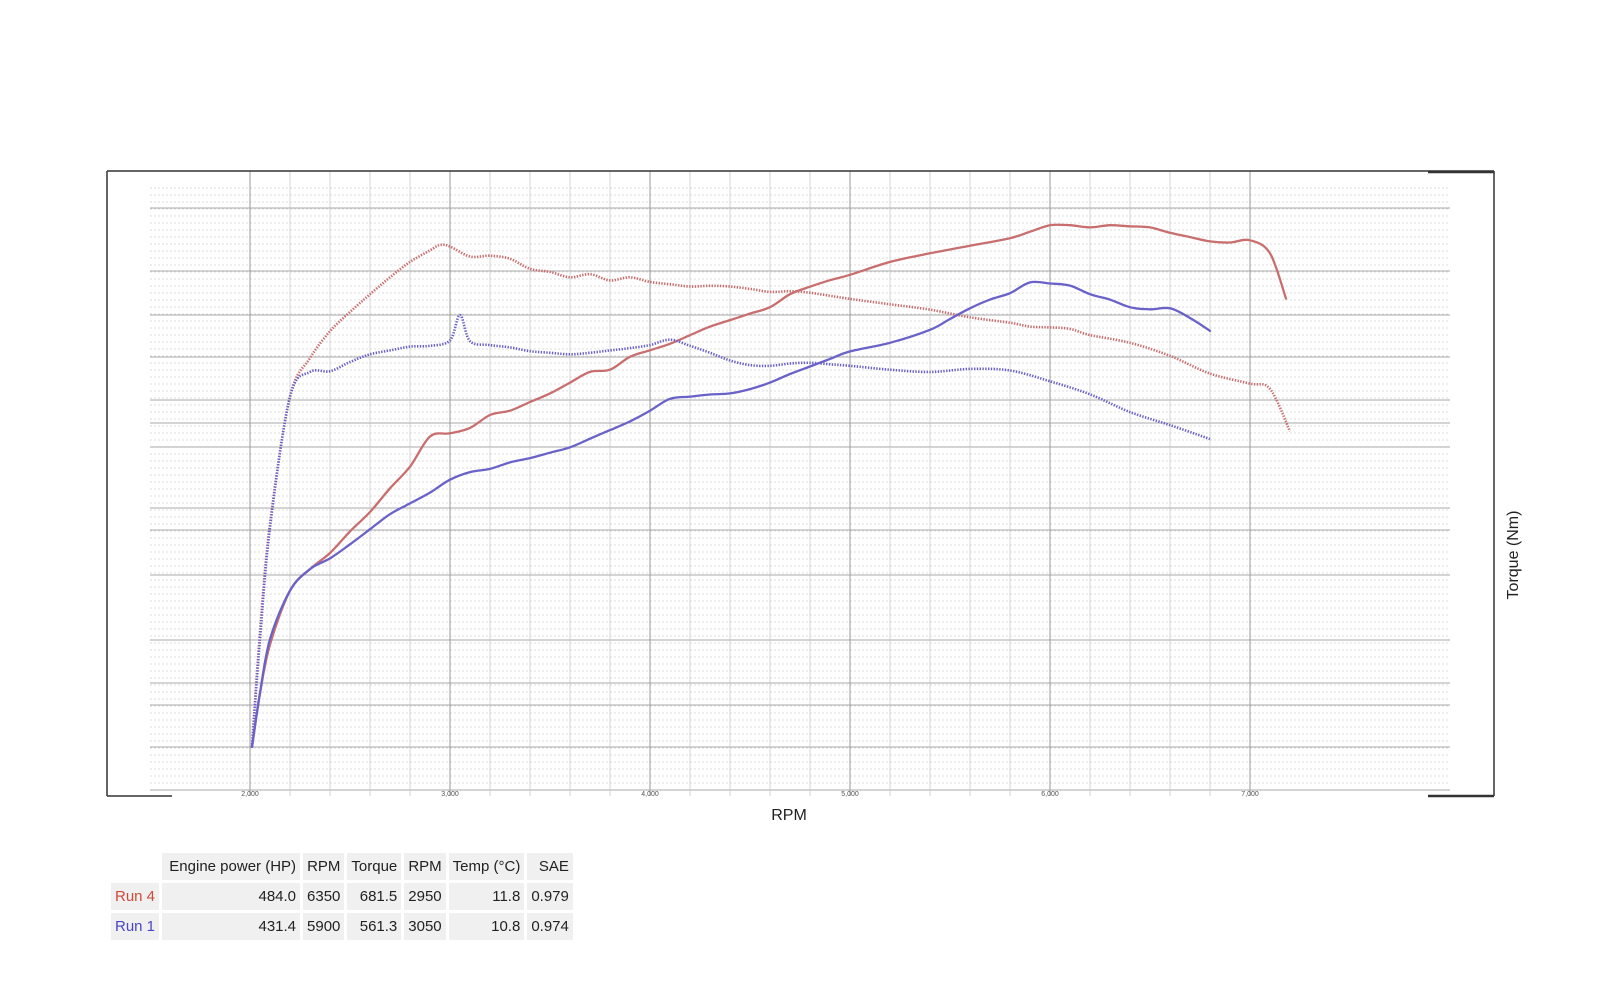 The width and height of the screenshot is (1600, 1008). What do you see at coordinates (324, 926) in the screenshot?
I see `power-rpm-cell: 5900` at bounding box center [324, 926].